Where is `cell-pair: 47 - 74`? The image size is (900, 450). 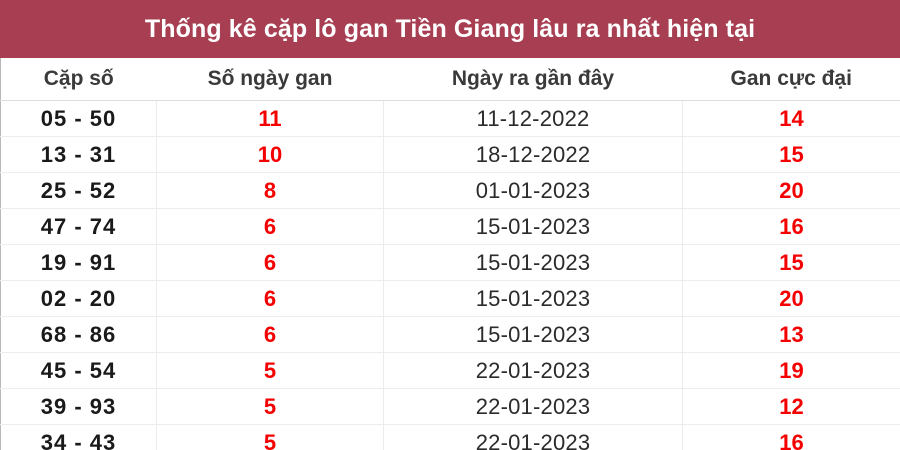
cell-pair: 47 - 74 is located at coordinates (78, 226).